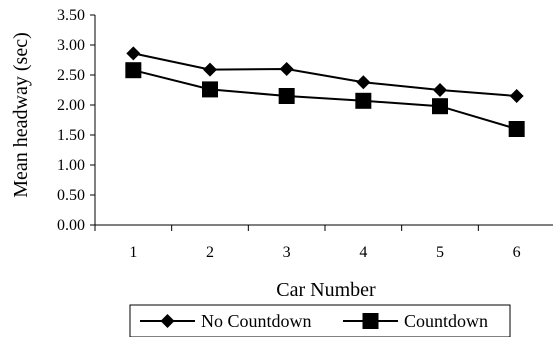  Describe the element at coordinates (71, 105) in the screenshot. I see `y-tick-label: 2.00` at that location.